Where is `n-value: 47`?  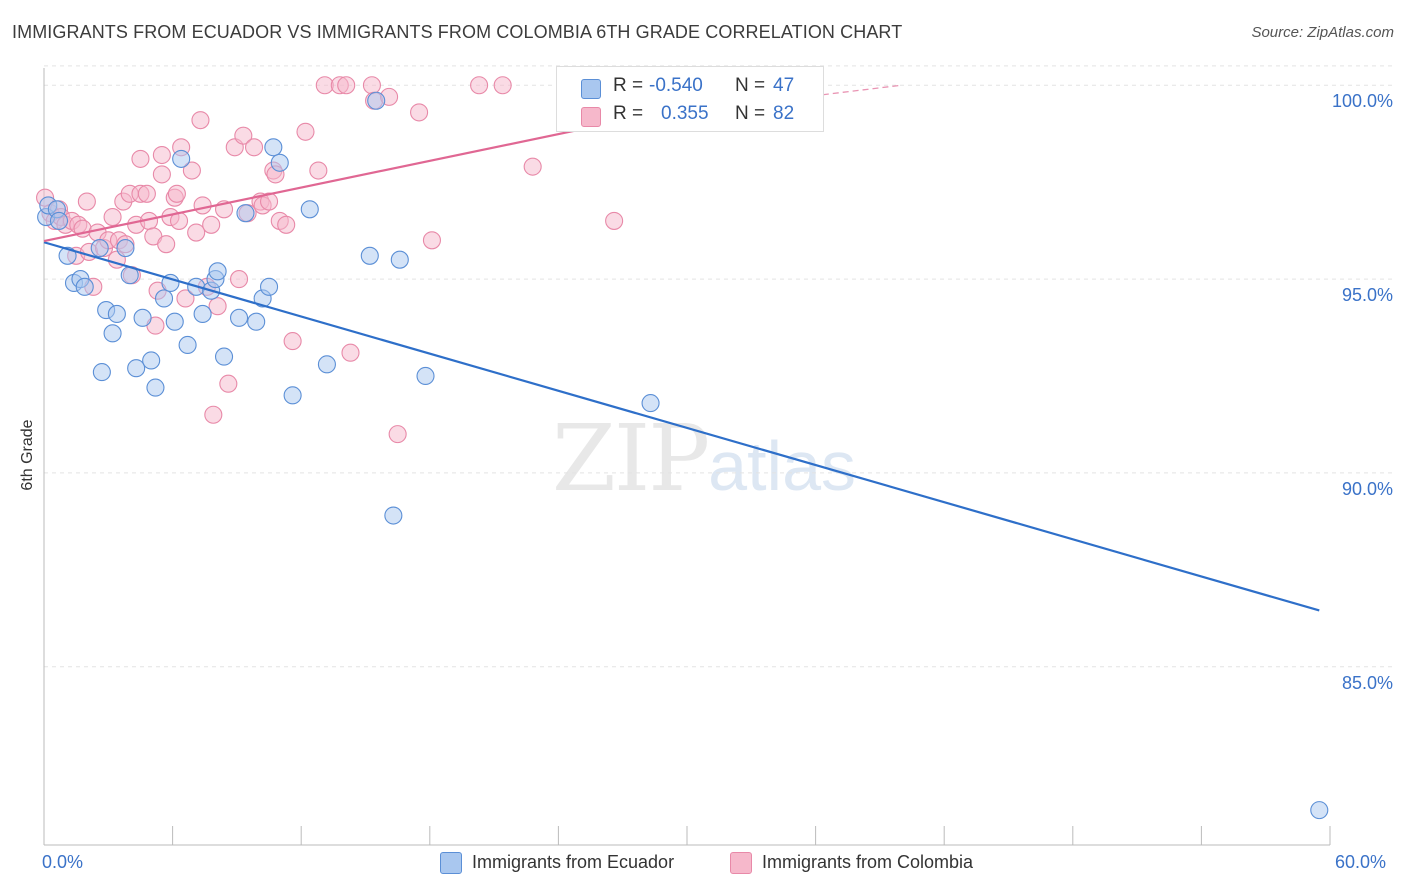 n-value: 47 is located at coordinates (784, 85).